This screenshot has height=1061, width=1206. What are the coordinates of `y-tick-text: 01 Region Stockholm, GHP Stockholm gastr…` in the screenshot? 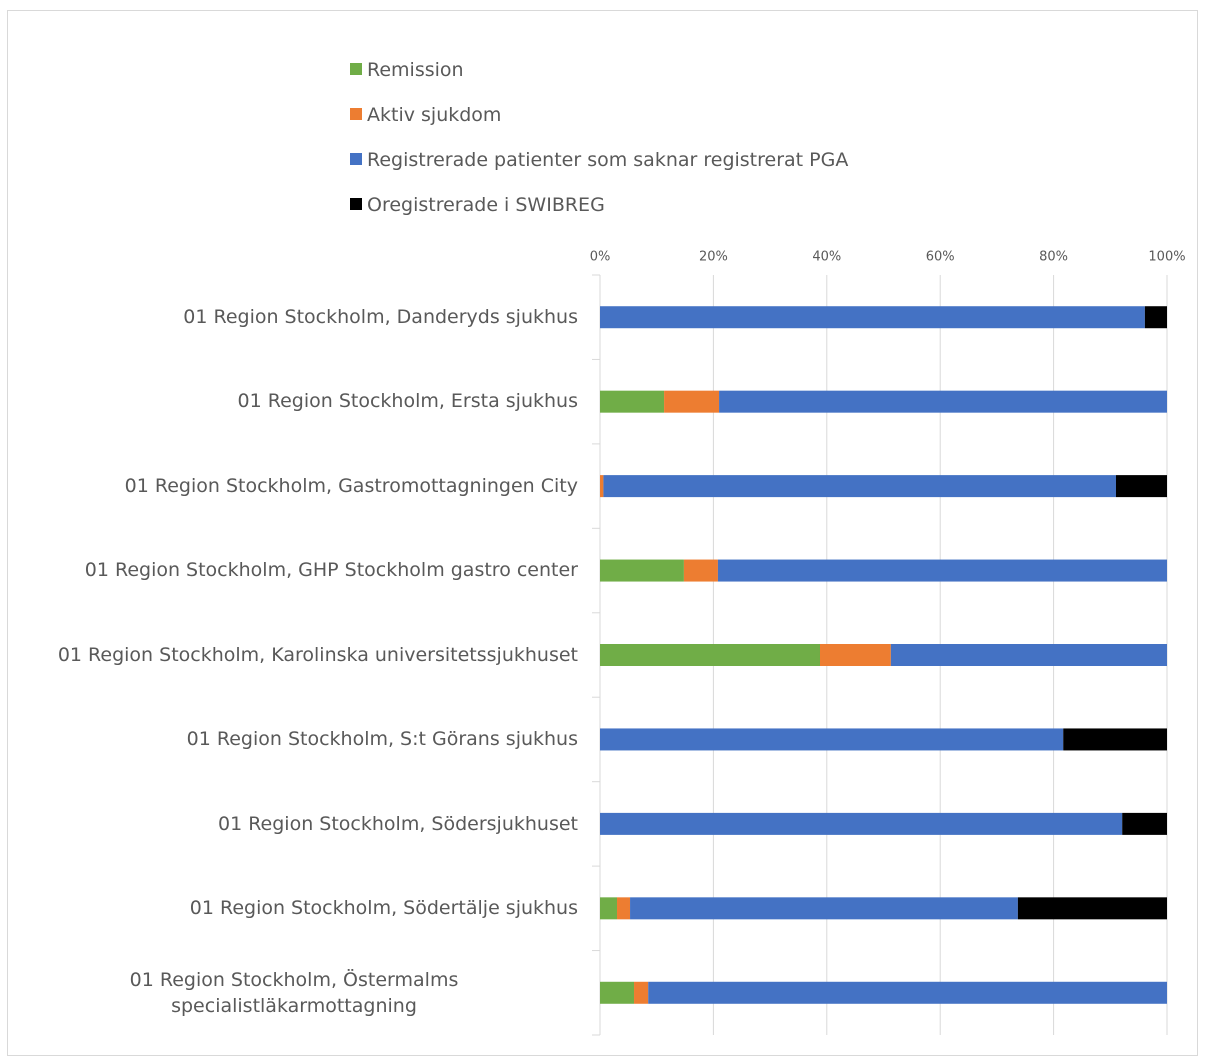 It's located at (331, 570).